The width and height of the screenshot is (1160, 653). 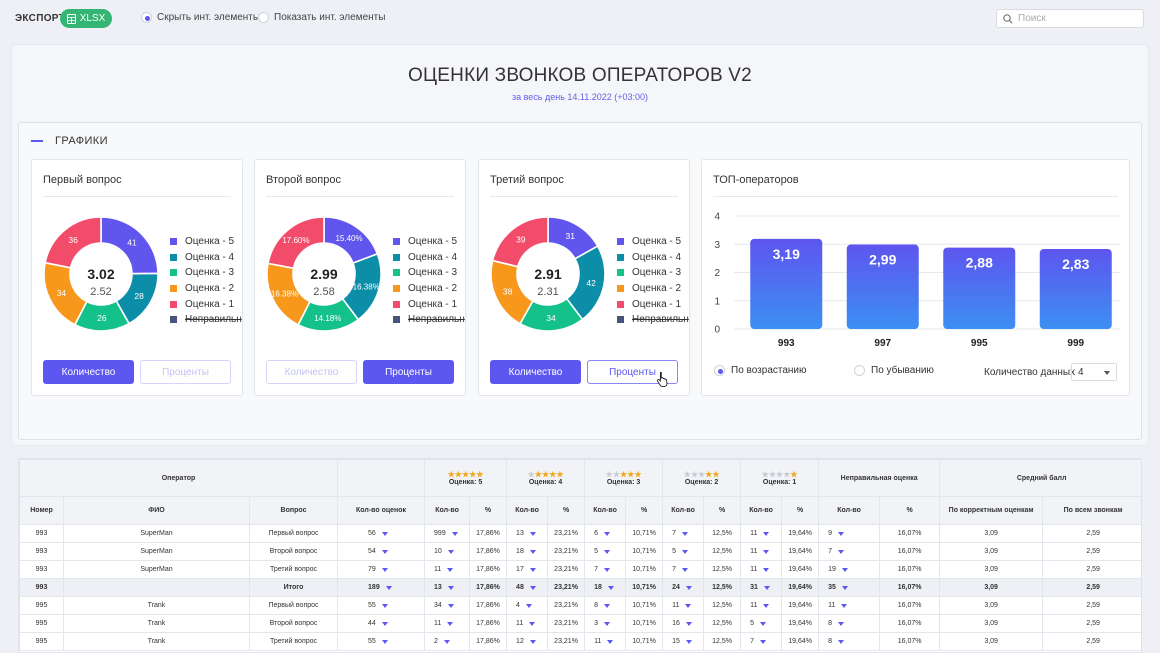 I want to click on cell-dropdown: 15, so click(x=683, y=641).